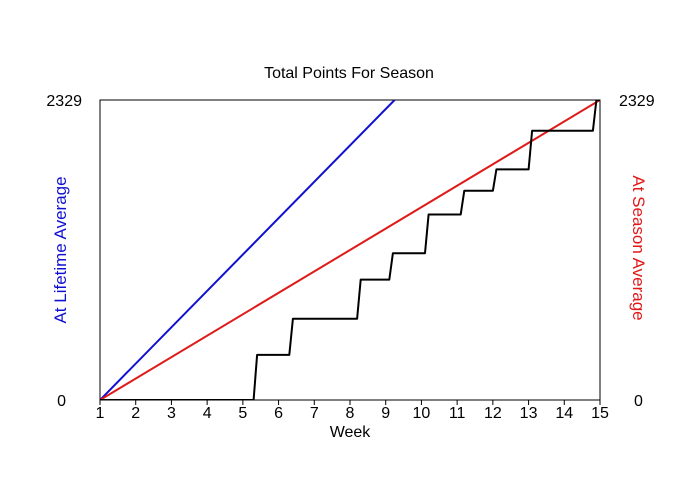 The height and width of the screenshot is (500, 700). I want to click on x-tick-label: 7, so click(314, 413).